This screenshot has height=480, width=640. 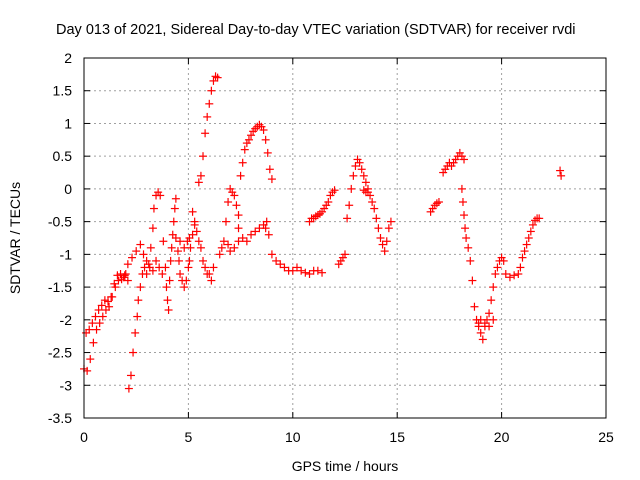 I want to click on x-axis-label: GPS time / hours, so click(x=345, y=466).